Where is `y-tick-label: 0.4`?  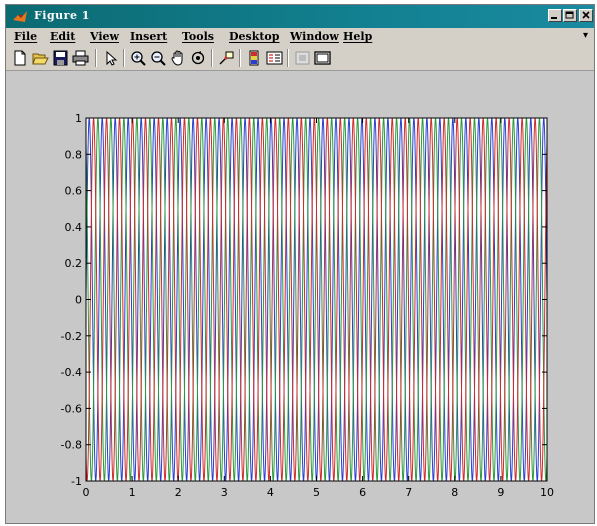 y-tick-label: 0.4 is located at coordinates (74, 227).